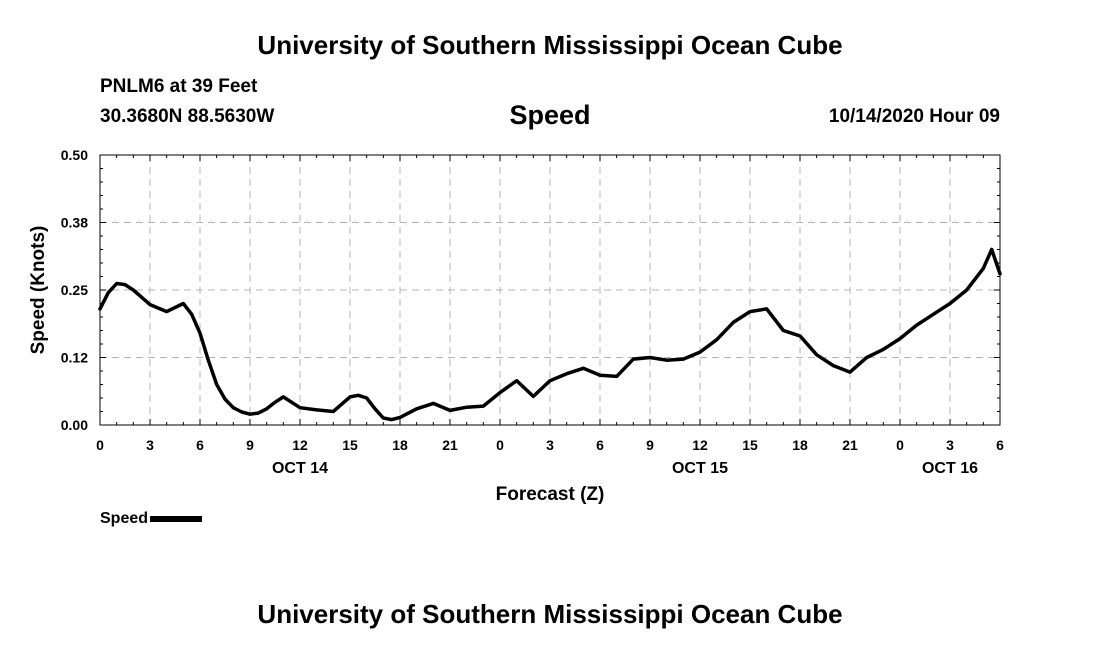 This screenshot has height=650, width=1100. What do you see at coordinates (187, 116) in the screenshot?
I see `coordinates-label: 30.3680N 88.5630W` at bounding box center [187, 116].